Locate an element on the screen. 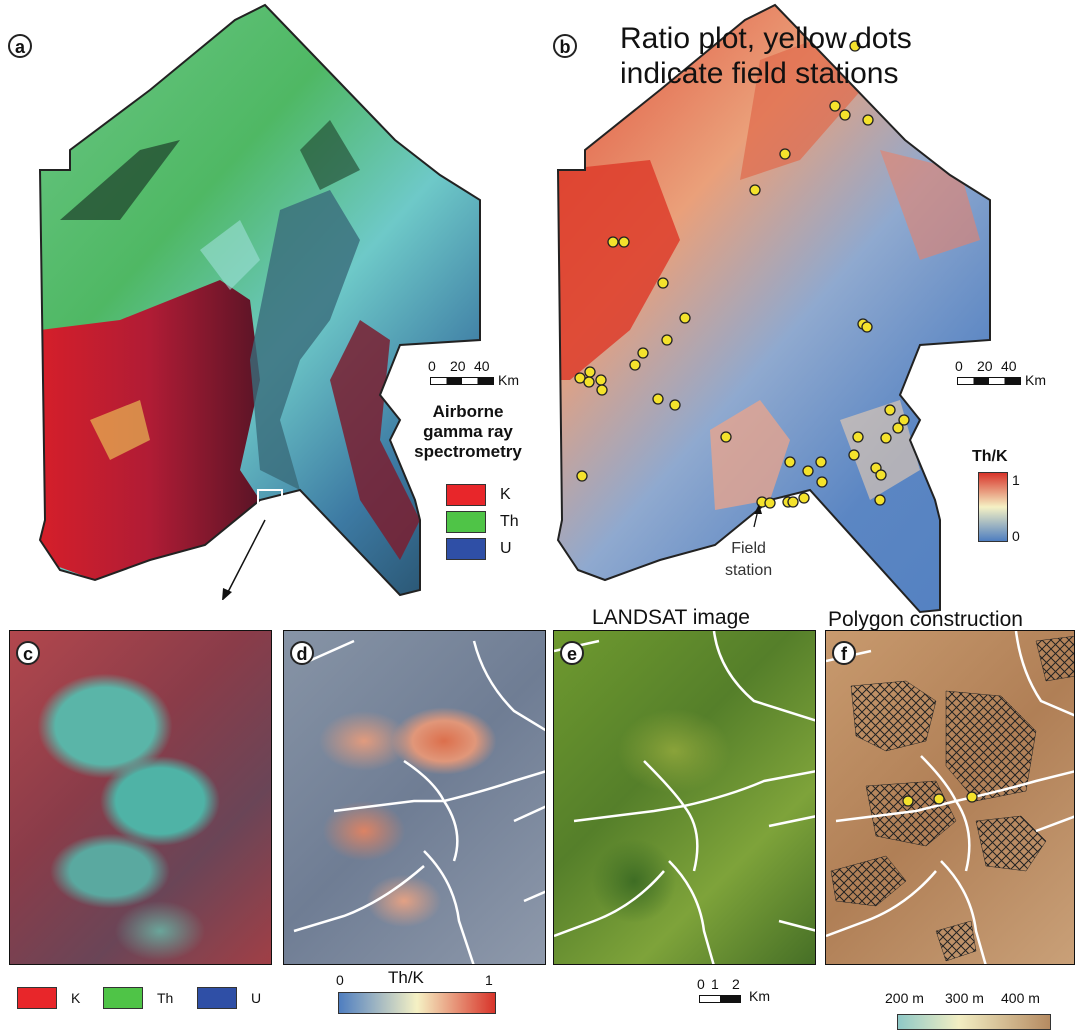 The width and height of the screenshot is (1083, 1031). field-station-annotation: Field station is located at coordinates (748, 560).